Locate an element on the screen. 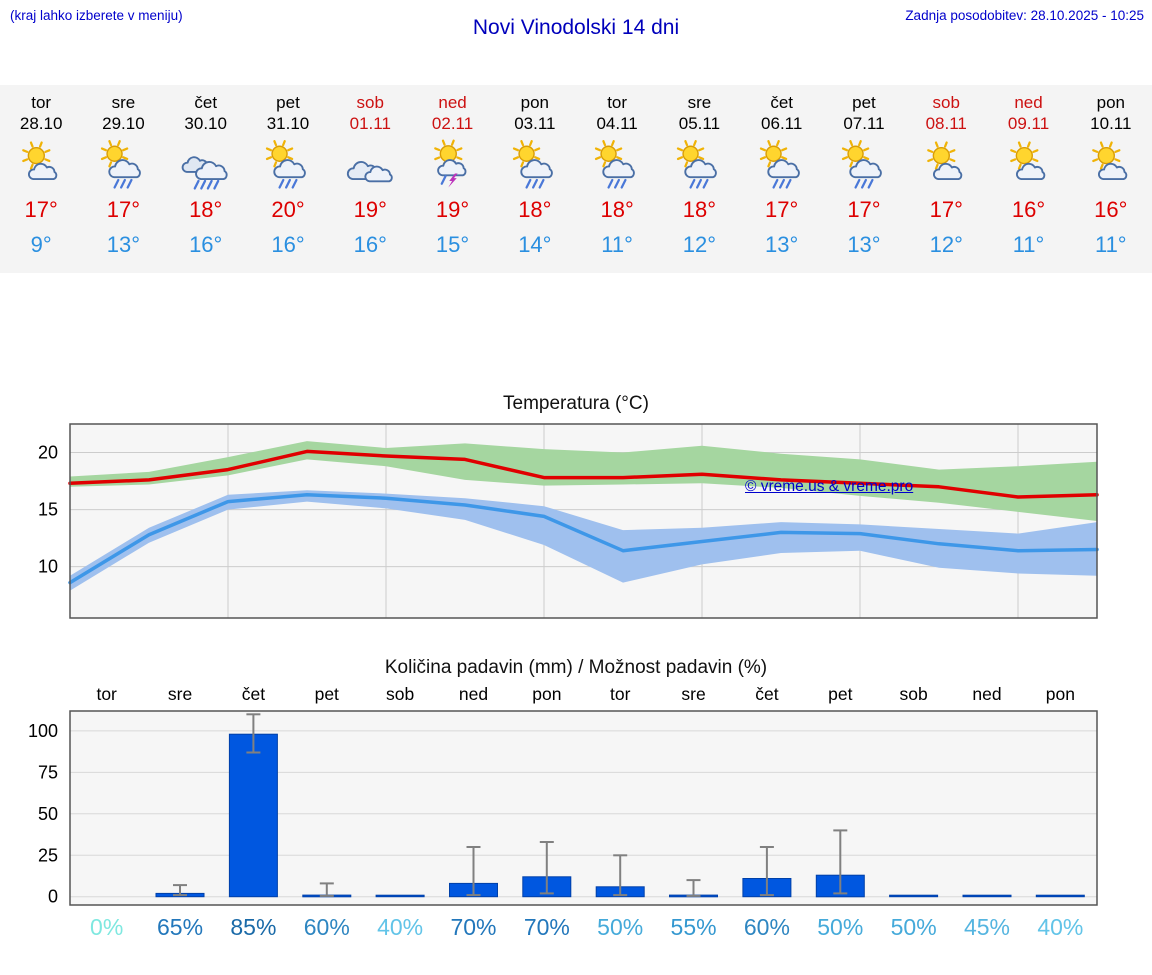 The width and height of the screenshot is (1152, 975). precip-probability: 50% is located at coordinates (840, 927).